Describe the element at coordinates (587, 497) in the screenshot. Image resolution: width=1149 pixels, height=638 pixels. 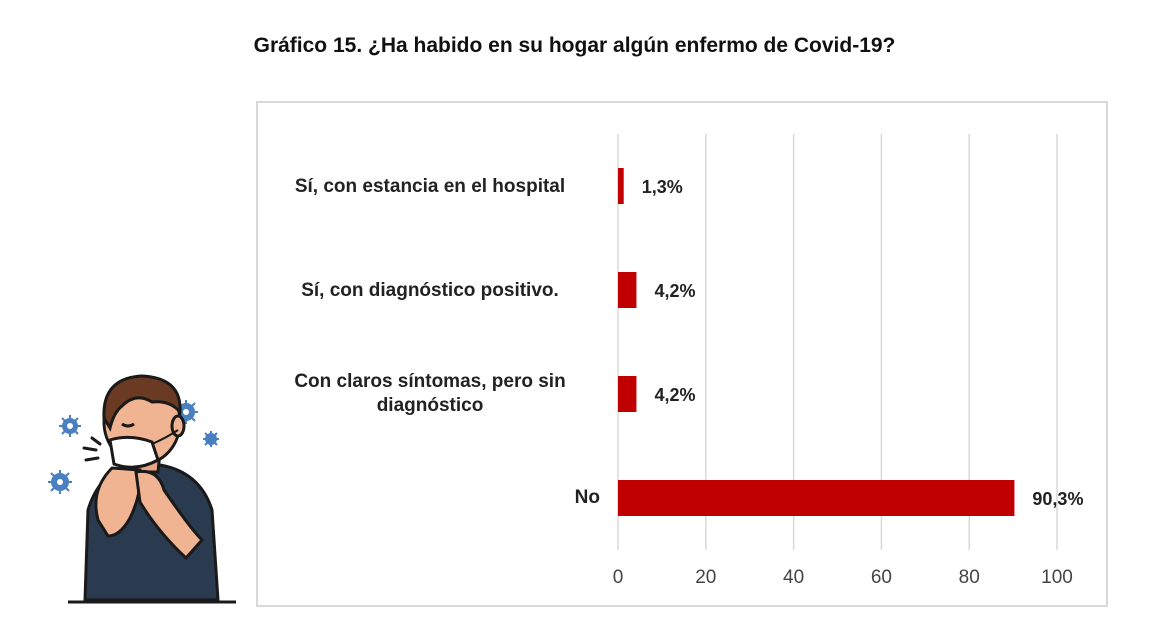
I see `category-label-no: No` at that location.